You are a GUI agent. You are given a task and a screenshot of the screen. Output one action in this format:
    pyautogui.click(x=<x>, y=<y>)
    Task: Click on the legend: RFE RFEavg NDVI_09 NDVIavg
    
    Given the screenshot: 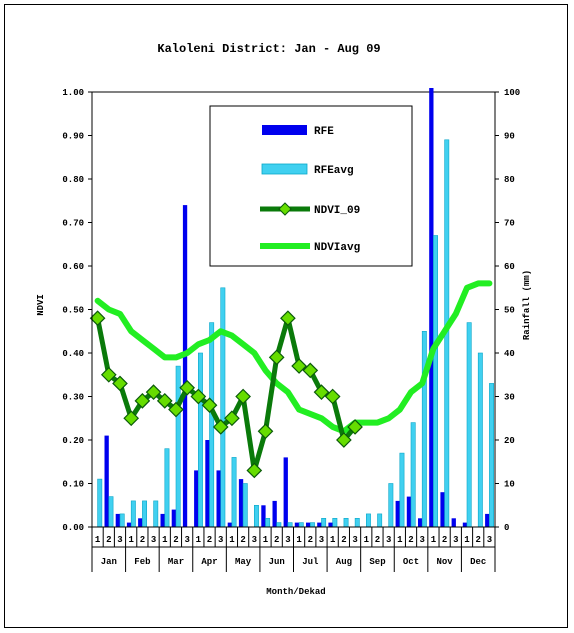 What is the action you would take?
    pyautogui.click(x=311, y=186)
    